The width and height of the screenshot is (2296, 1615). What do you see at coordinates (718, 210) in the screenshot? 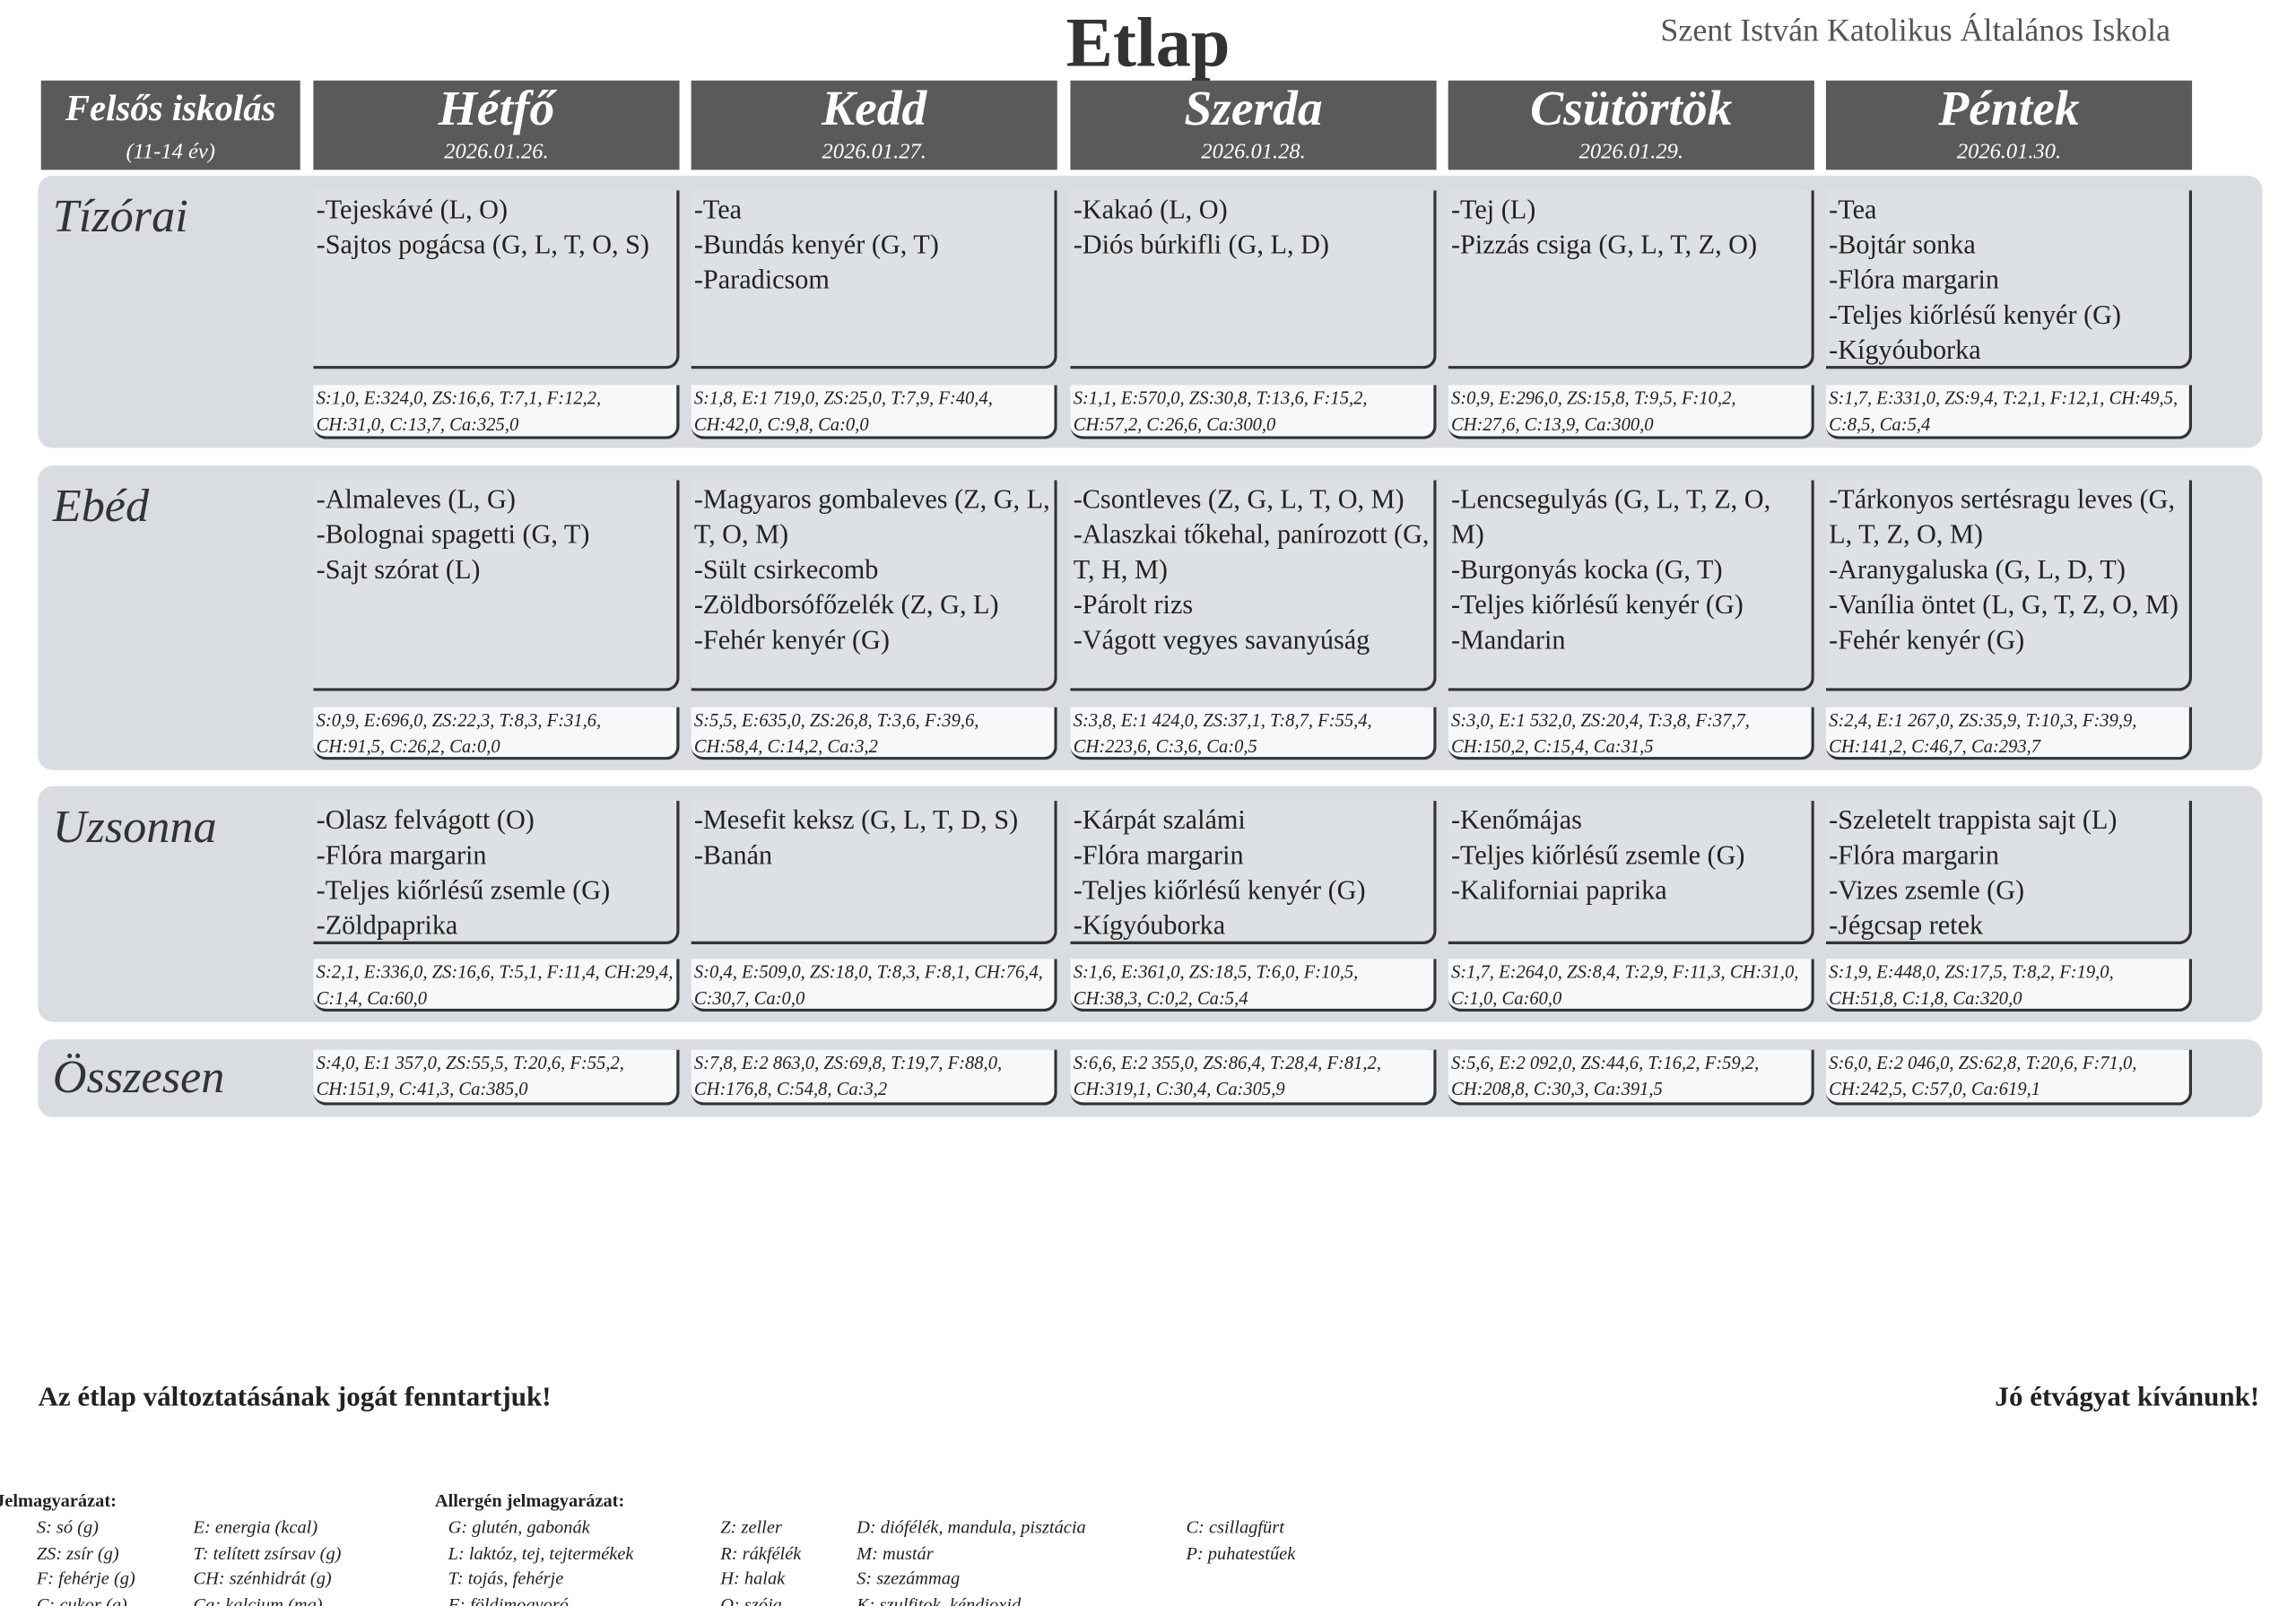
I see `dish: -Tea` at bounding box center [718, 210].